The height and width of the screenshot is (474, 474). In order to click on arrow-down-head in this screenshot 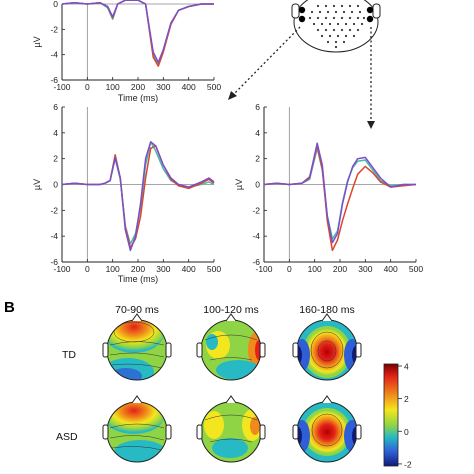, I will do `click(371, 125)`.